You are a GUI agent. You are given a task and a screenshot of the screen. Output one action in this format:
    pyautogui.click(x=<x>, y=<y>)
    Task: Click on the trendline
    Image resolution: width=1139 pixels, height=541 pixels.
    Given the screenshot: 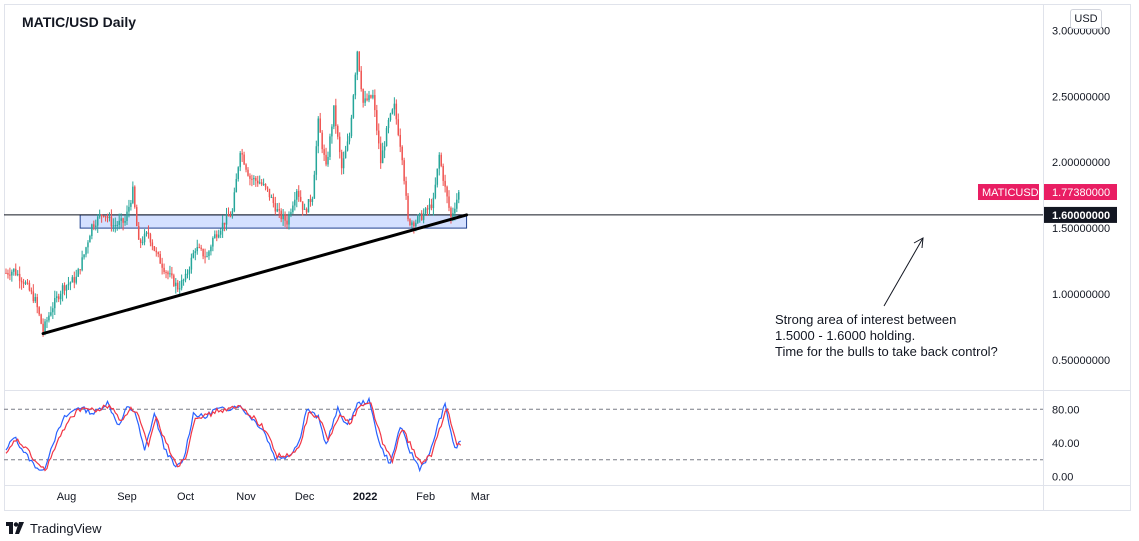 What is the action you would take?
    pyautogui.click(x=255, y=274)
    